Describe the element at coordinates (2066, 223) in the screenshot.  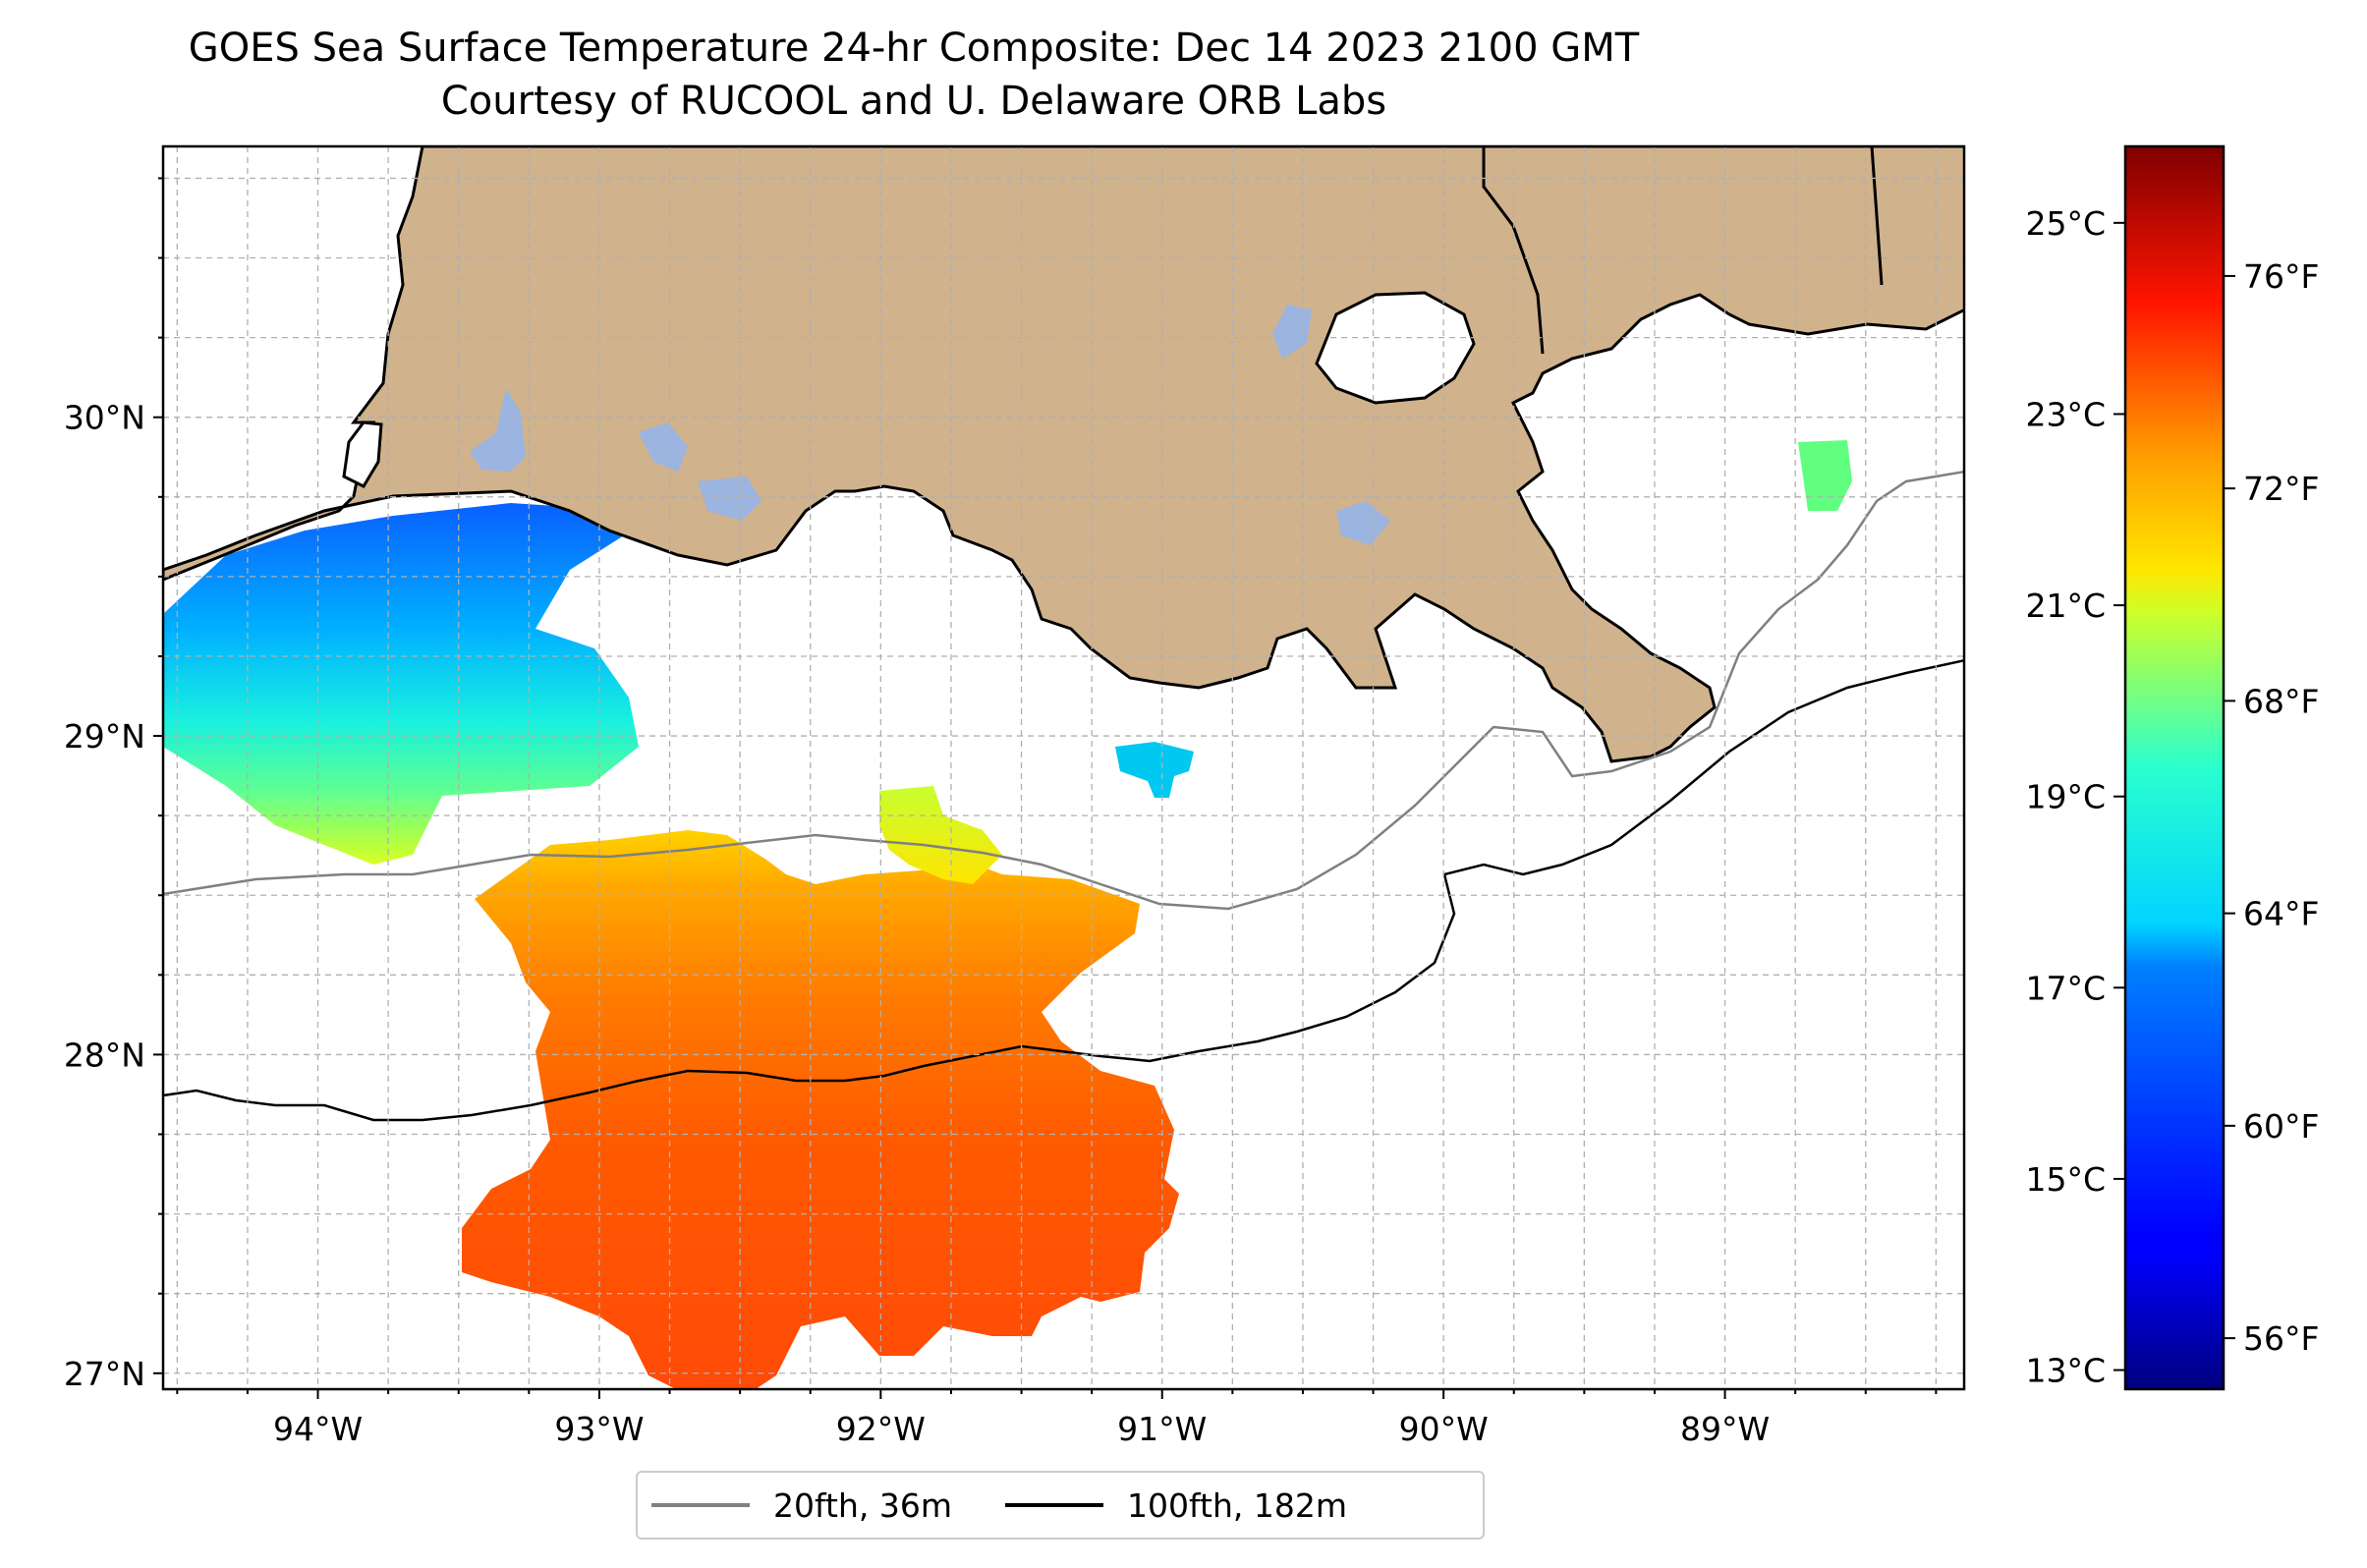
I see `celsius-tick-label: 25°C` at that location.